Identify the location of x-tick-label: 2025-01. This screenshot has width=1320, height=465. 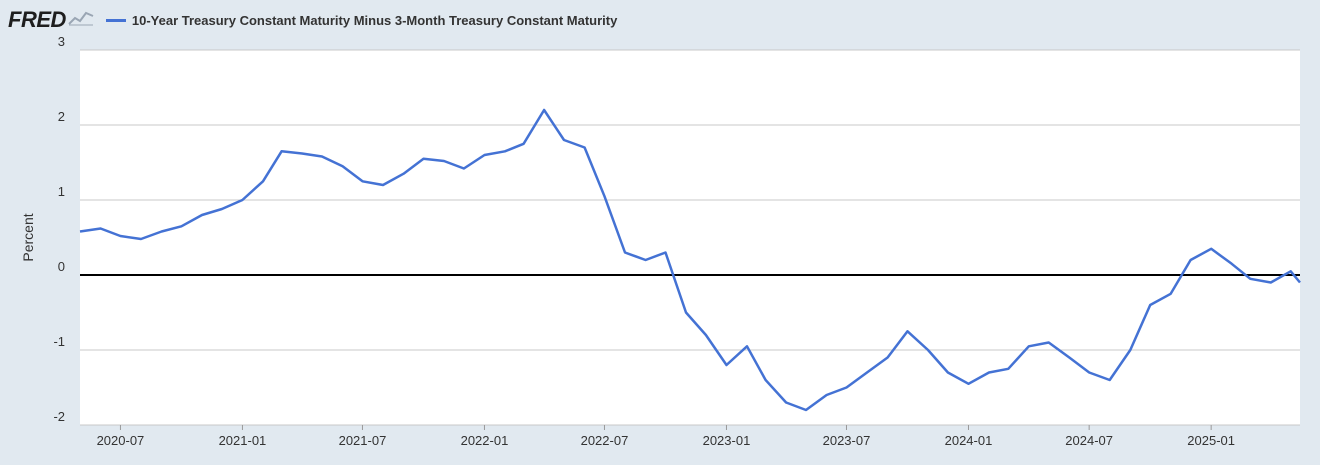
(1211, 440).